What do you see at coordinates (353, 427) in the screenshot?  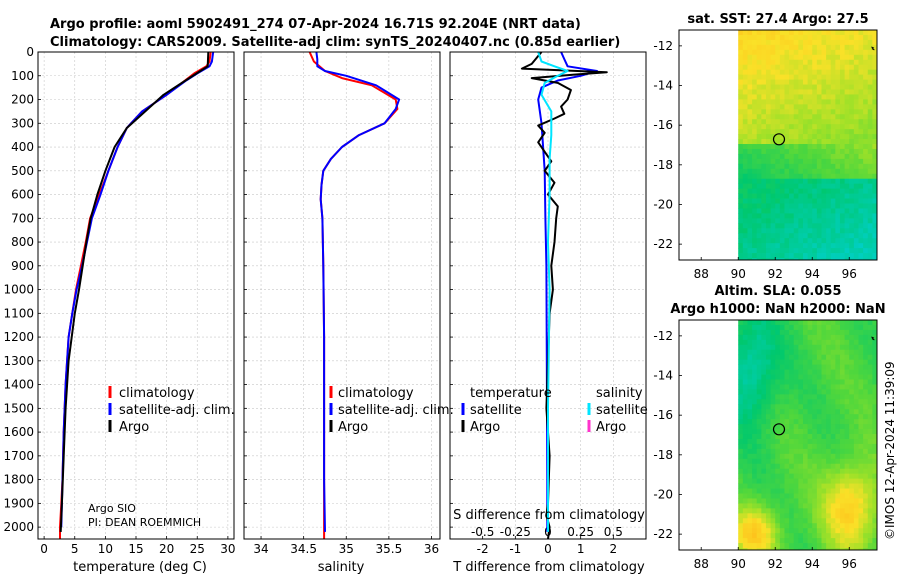 I see `legend-label-argo: Argo` at bounding box center [353, 427].